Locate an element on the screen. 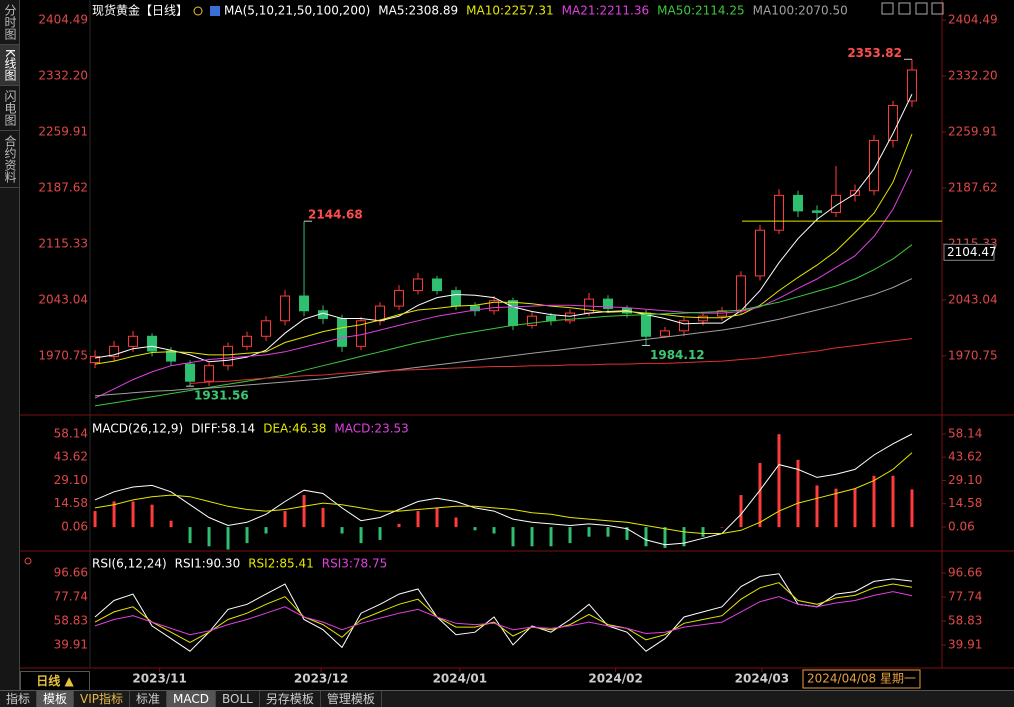 The image size is (1014, 707). y-tick-label: 58.14 is located at coordinates (71, 433).